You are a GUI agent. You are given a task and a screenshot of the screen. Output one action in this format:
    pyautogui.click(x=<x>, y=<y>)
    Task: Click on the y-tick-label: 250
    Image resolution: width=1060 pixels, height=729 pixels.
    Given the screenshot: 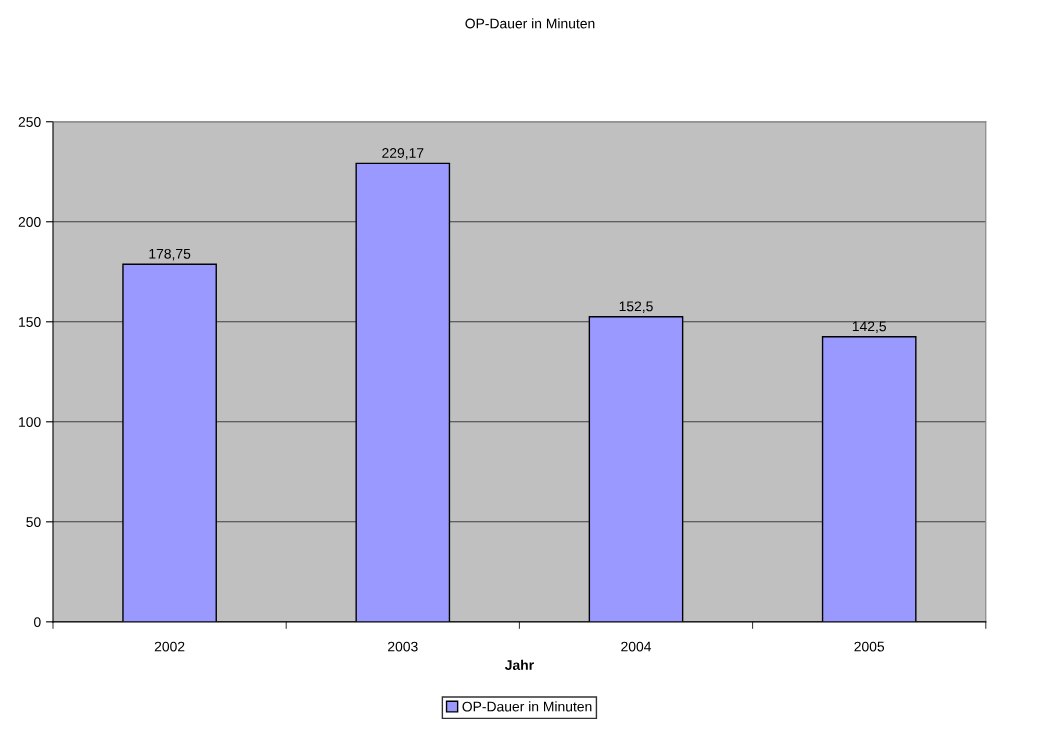 What is the action you would take?
    pyautogui.click(x=29, y=122)
    